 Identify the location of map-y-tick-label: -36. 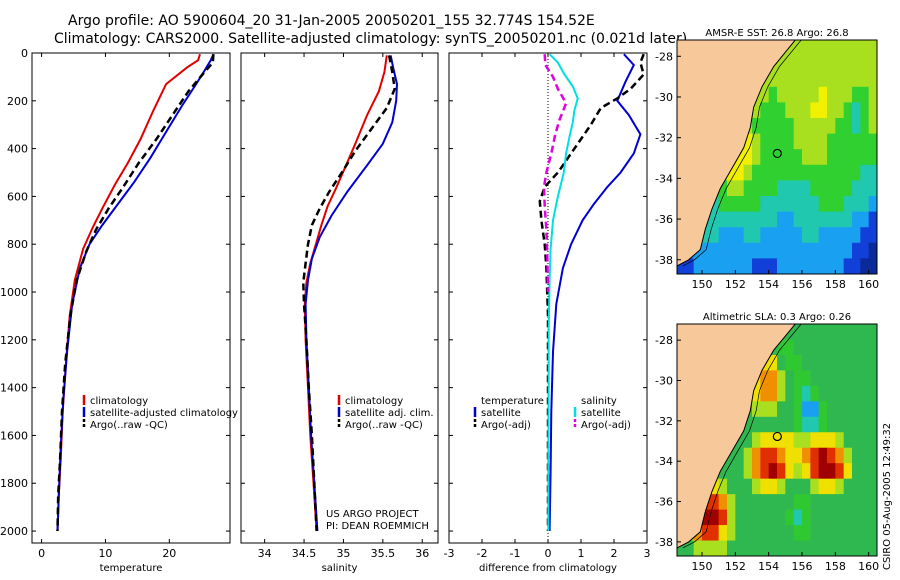
(664, 502).